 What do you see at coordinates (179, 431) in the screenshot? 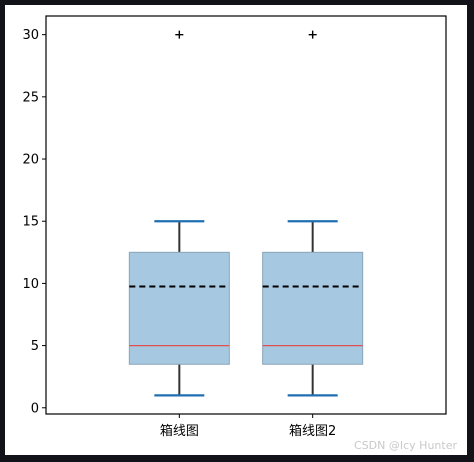
I see `x-tick-label: 箱线图` at bounding box center [179, 431].